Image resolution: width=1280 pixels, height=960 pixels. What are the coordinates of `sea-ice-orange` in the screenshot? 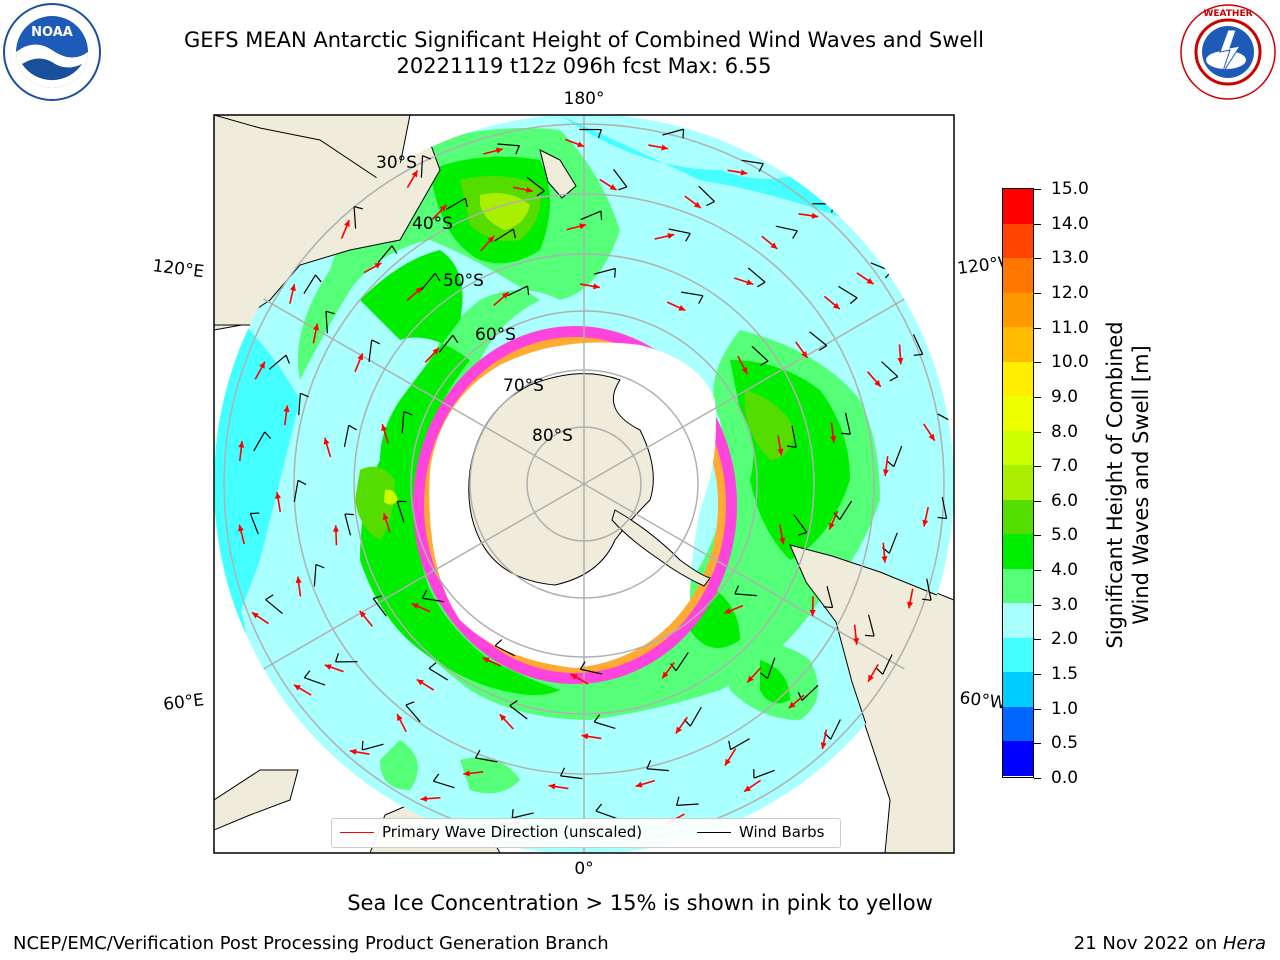 It's located at (575, 505).